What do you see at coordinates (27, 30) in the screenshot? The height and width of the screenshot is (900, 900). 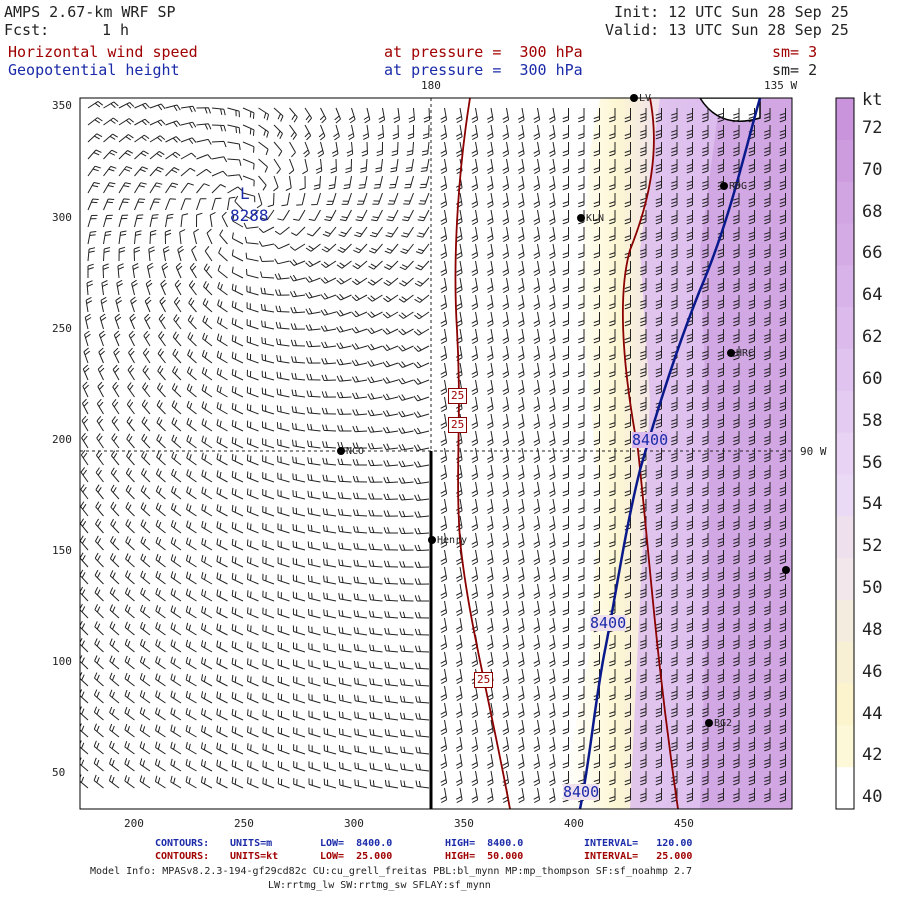 I see `forecast-label: Fcst:` at bounding box center [27, 30].